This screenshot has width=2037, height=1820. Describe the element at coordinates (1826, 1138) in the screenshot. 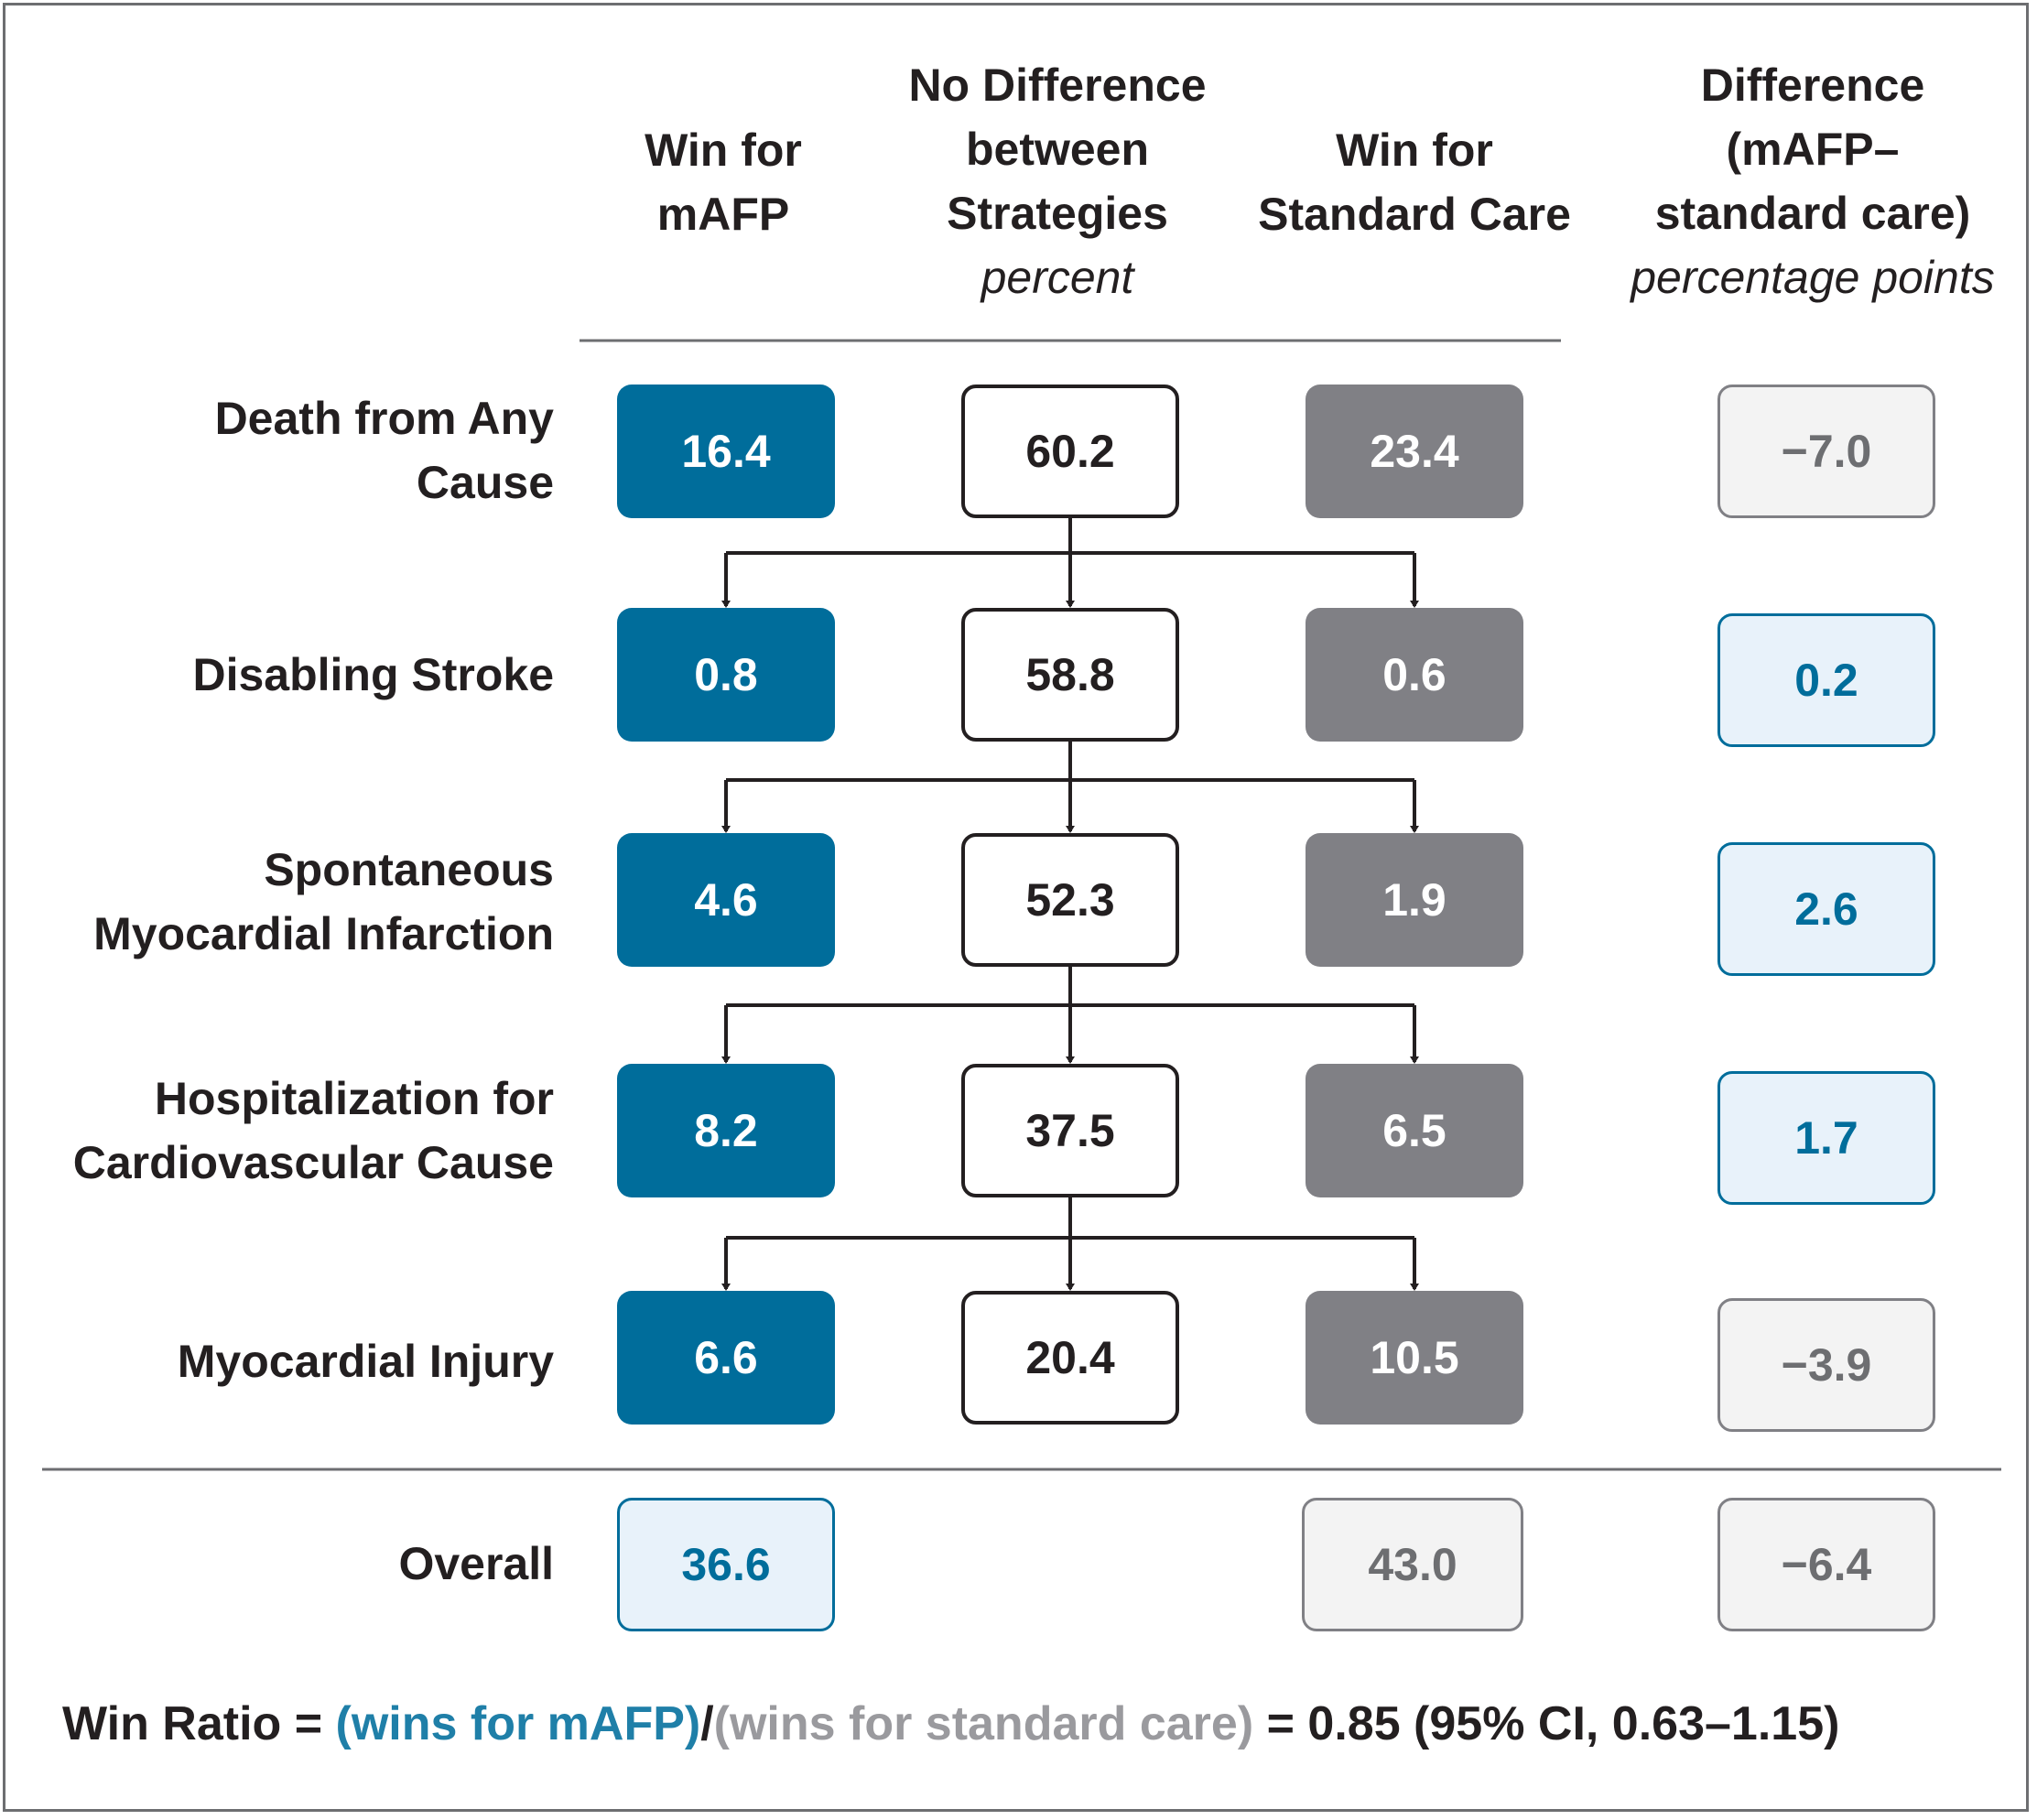

I see `difference-box: 1.7` at that location.